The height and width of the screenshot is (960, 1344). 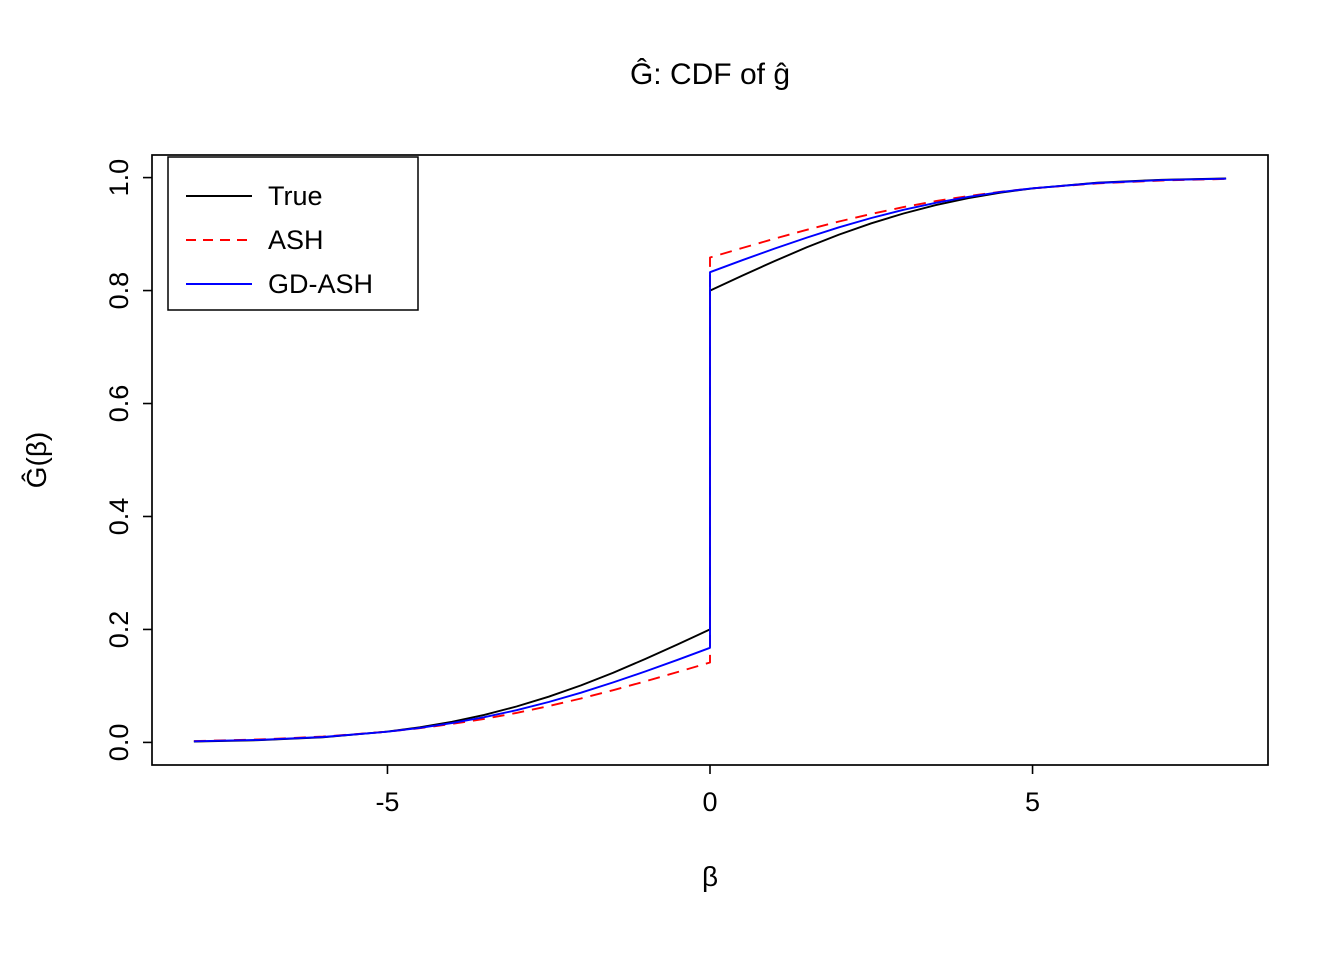 What do you see at coordinates (295, 196) in the screenshot?
I see `legend-label-true: True` at bounding box center [295, 196].